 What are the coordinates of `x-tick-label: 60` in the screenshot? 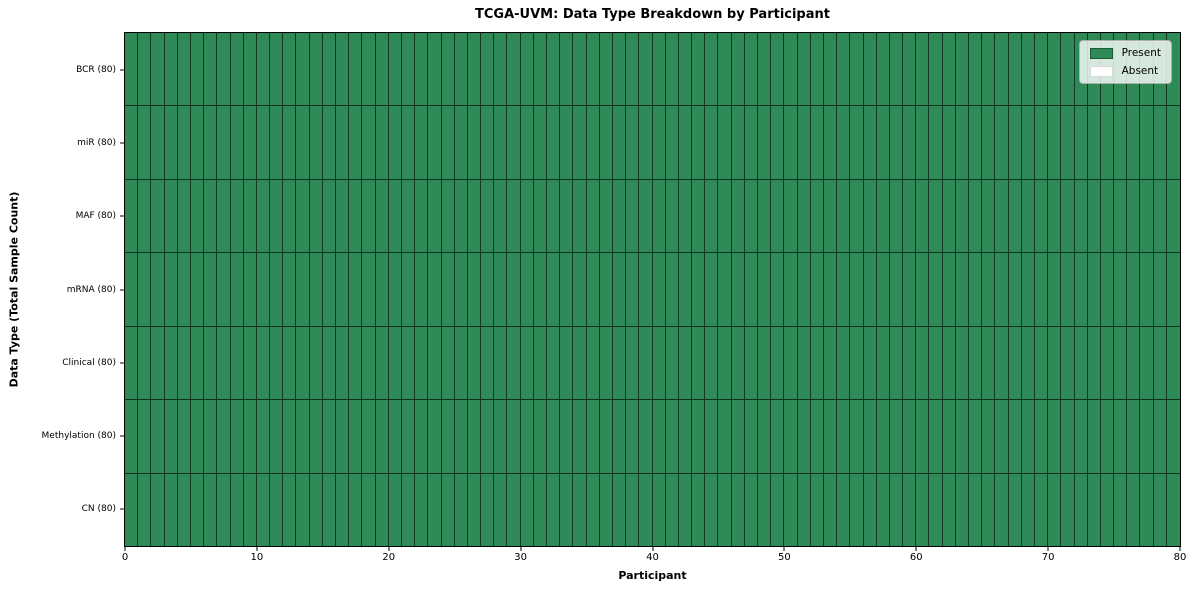 It's located at (916, 557).